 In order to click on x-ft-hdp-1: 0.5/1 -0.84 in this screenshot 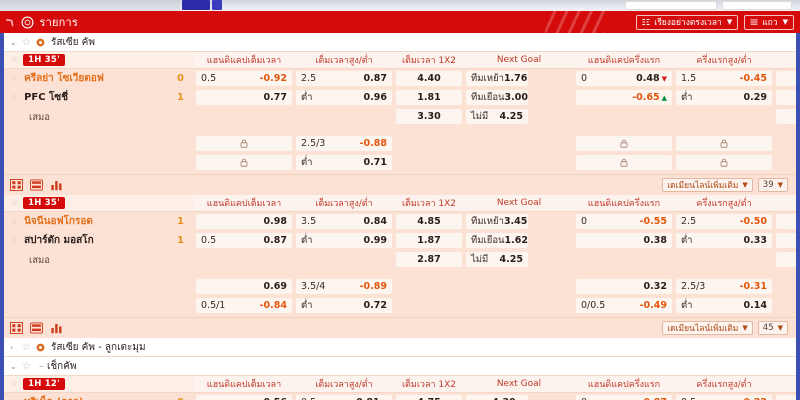, I will do `click(244, 305)`.